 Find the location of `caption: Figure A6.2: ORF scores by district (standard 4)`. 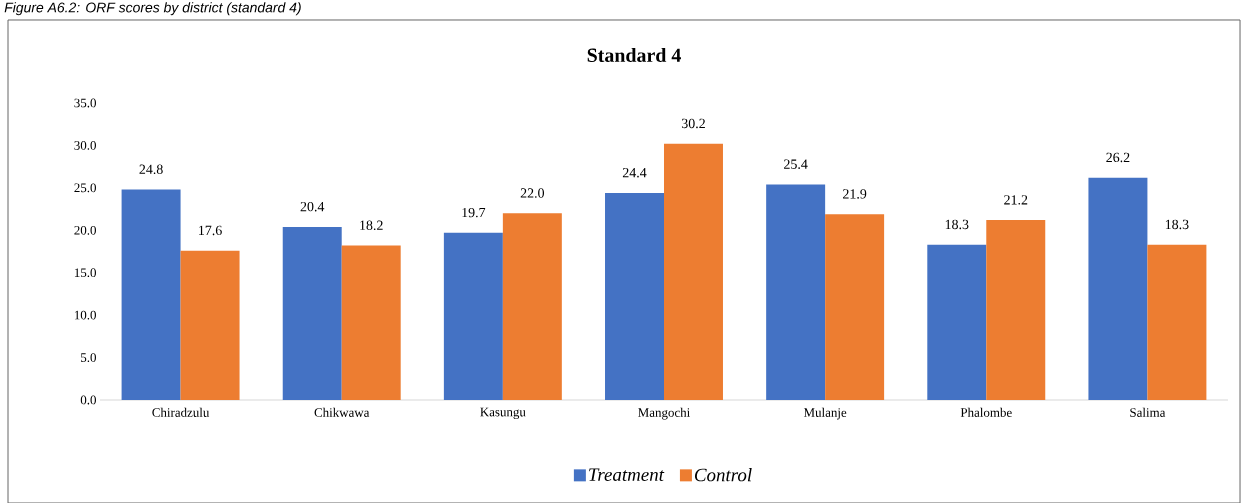

caption: Figure A6.2: ORF scores by district (standard 4) is located at coordinates (152, 9).